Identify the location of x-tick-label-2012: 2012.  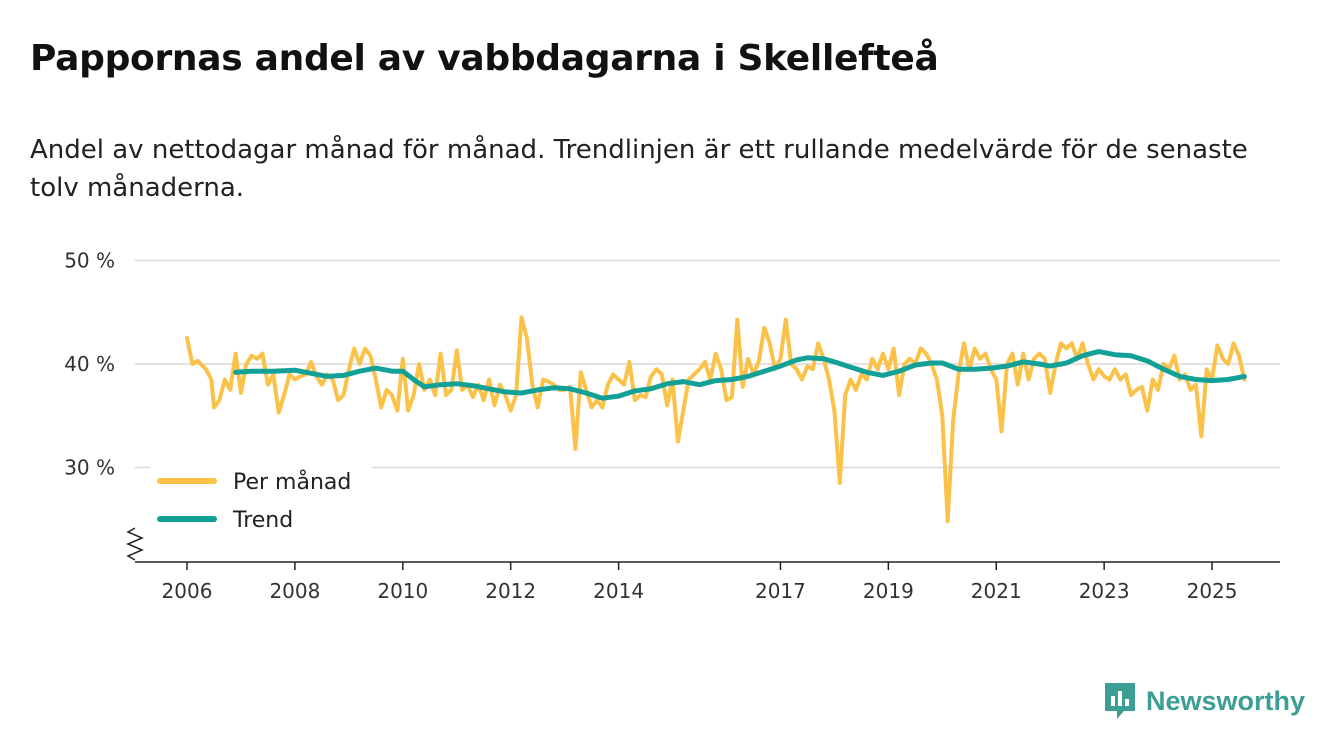
(510, 591).